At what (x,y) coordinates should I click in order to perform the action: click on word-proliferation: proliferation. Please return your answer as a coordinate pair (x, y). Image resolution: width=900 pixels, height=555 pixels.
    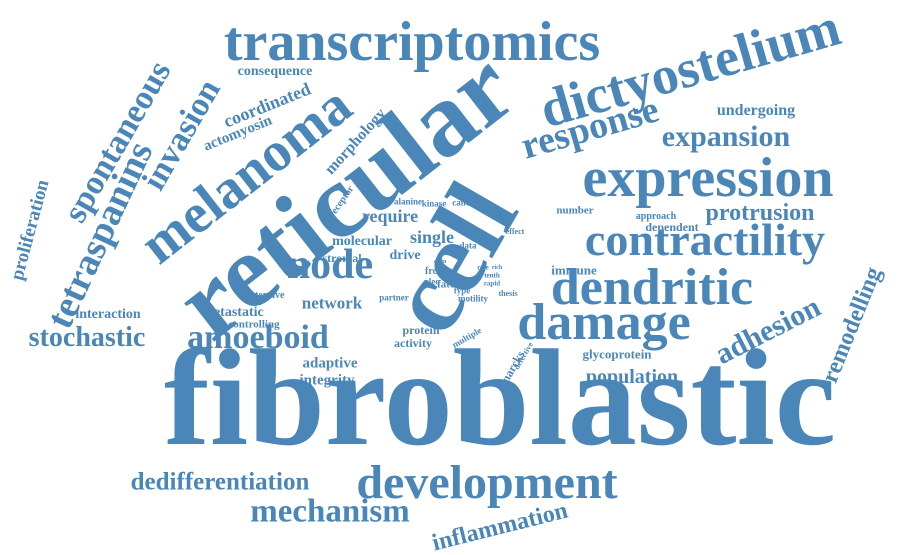
    Looking at the image, I should click on (30, 230).